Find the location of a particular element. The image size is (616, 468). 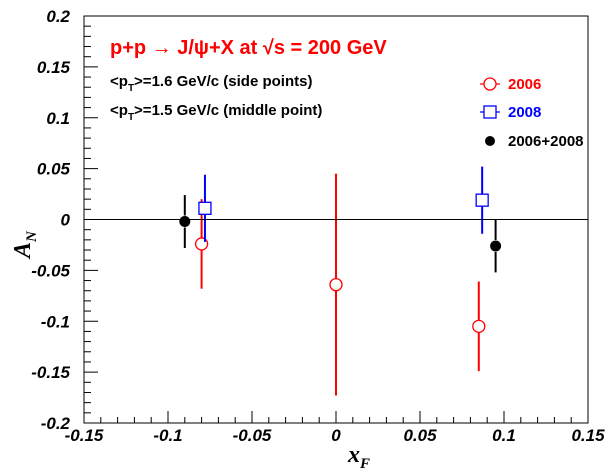

x-tick-label: -0.1 is located at coordinates (167, 435).